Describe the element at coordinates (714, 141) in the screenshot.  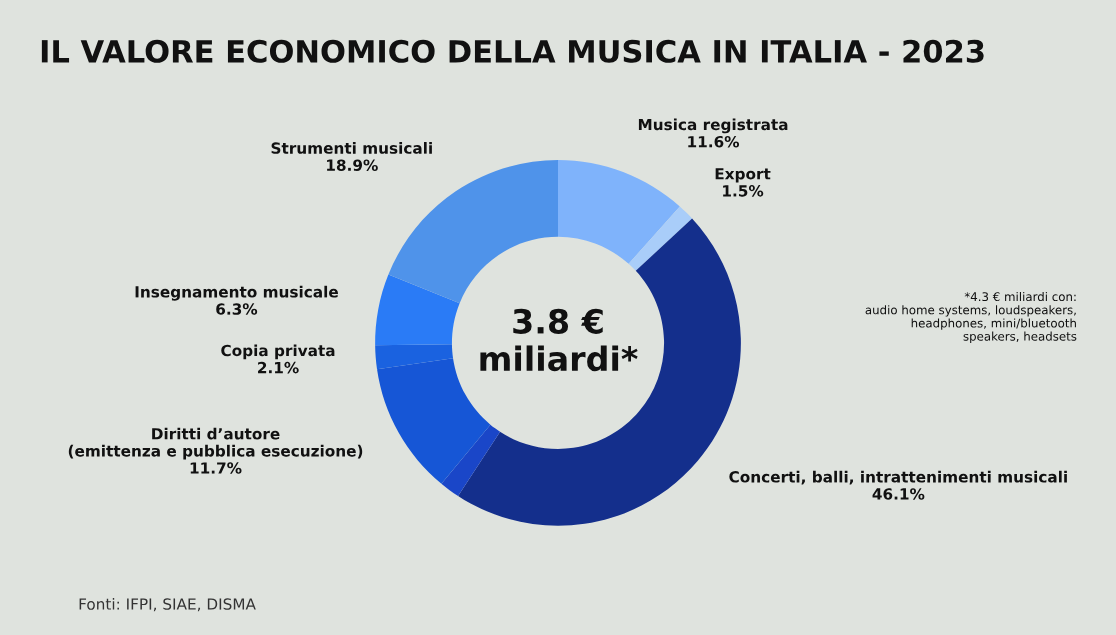
I see `data-label: 11.6%` at that location.